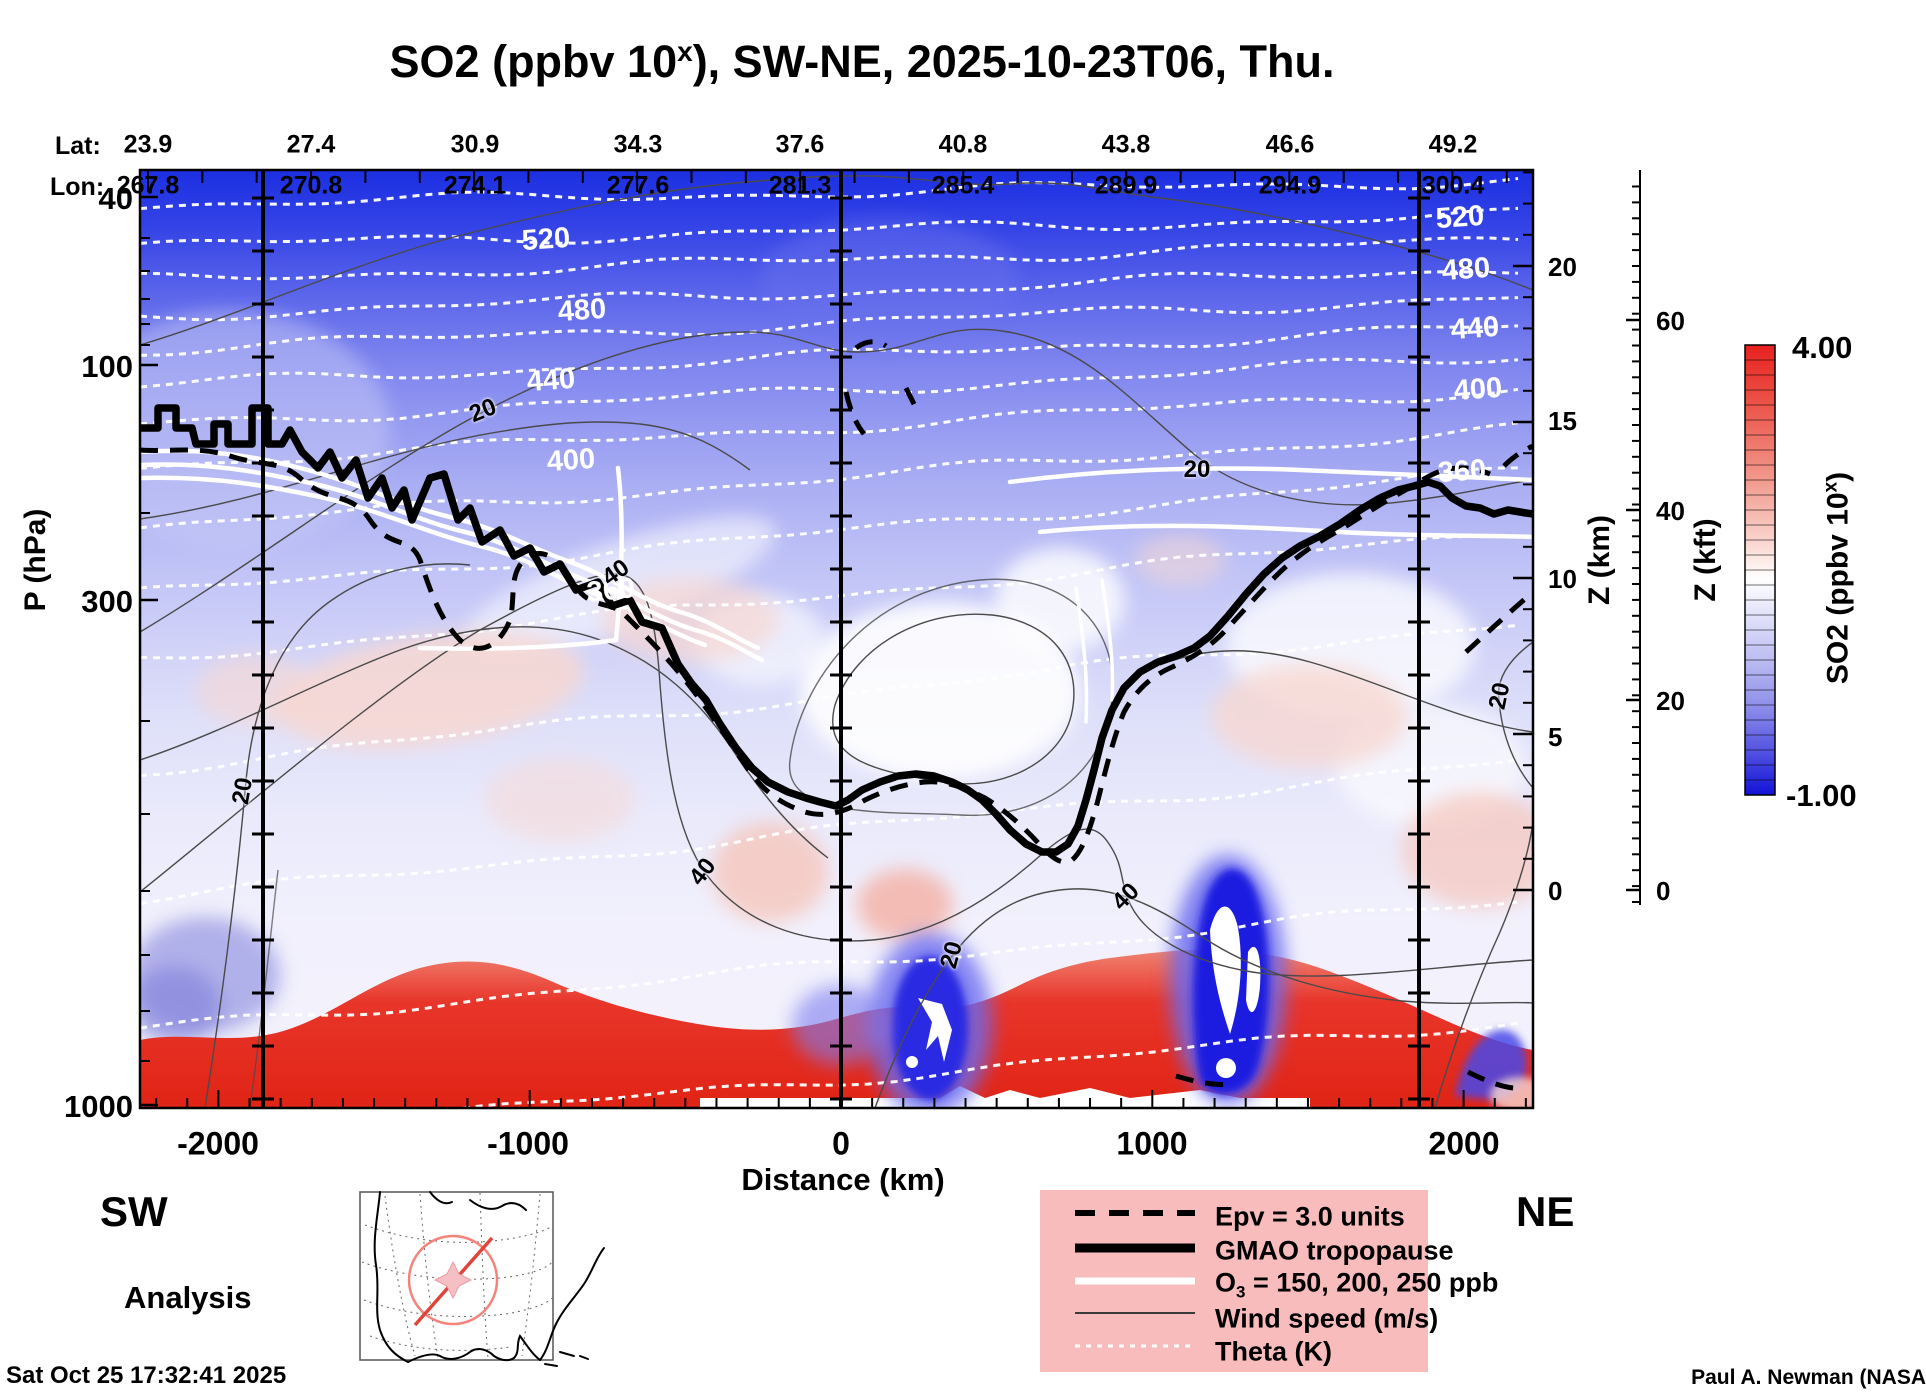 The height and width of the screenshot is (1394, 1926). I want to click on map-coastline, so click(489, 1279).